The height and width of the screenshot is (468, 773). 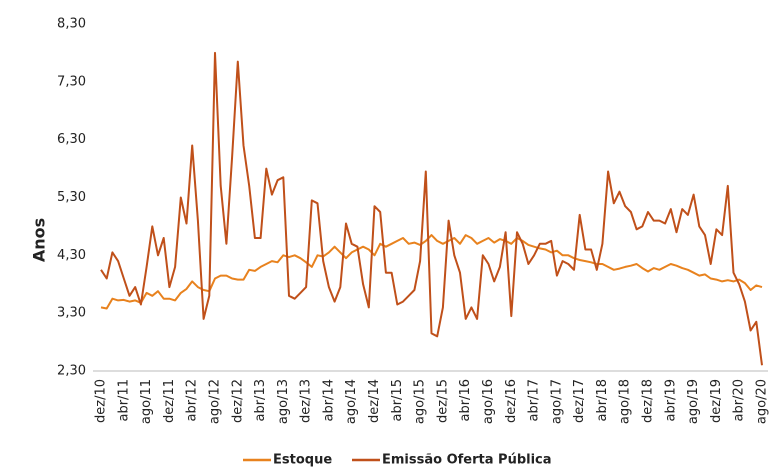 What do you see at coordinates (511, 401) in the screenshot?
I see `x-tick-label: dez/16` at bounding box center [511, 401].